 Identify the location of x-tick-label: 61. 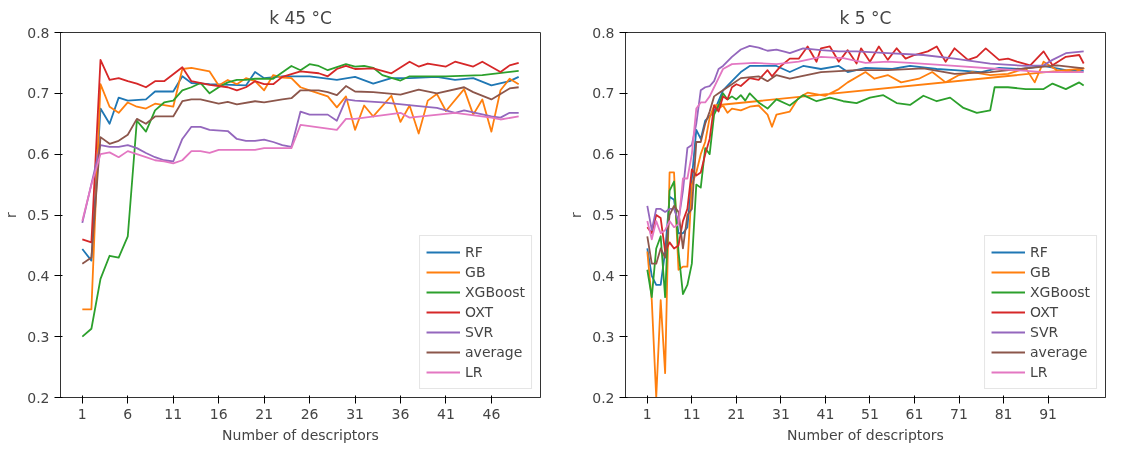
(914, 413).